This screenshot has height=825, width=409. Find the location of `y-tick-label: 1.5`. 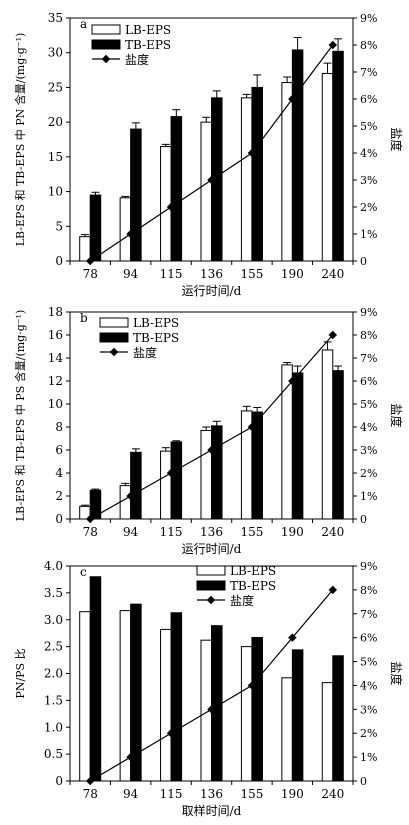

y-tick-label: 1.5 is located at coordinates (53, 700).